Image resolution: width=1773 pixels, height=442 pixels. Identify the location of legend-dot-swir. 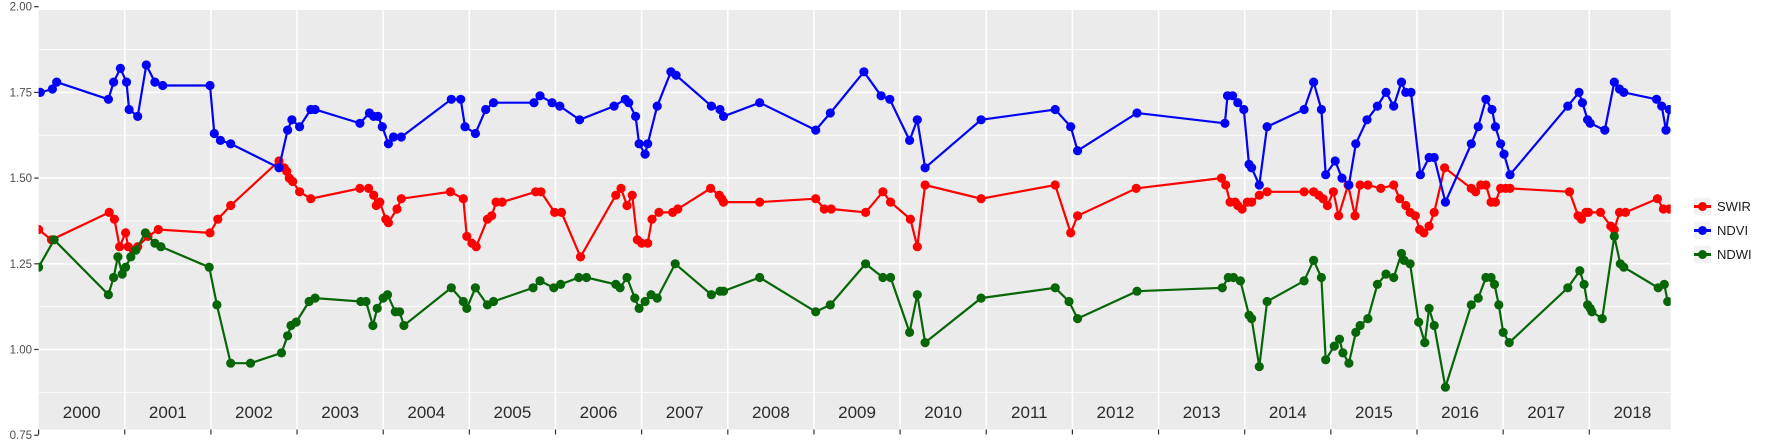
(1702, 206).